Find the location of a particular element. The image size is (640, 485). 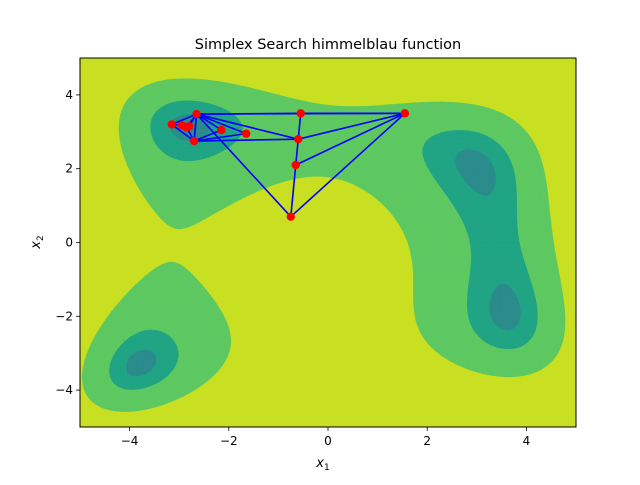

y-tick-label: −4 is located at coordinates (64, 390).